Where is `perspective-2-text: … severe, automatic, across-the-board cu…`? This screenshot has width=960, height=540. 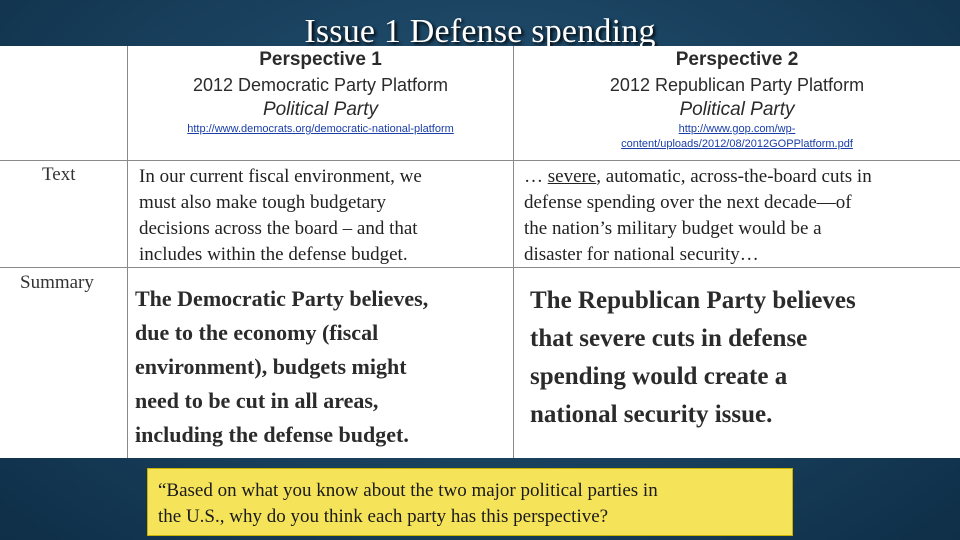
perspective-2-text: … severe, automatic, across-the-board cu… is located at coordinates (740, 216).